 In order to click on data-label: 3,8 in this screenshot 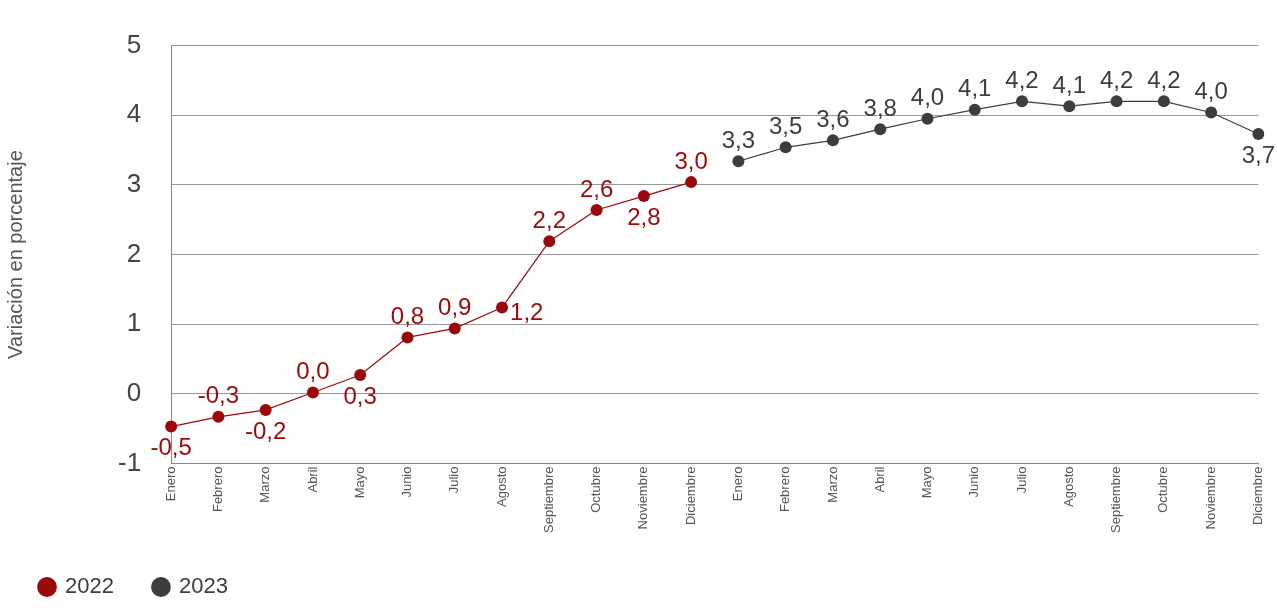, I will do `click(880, 107)`.